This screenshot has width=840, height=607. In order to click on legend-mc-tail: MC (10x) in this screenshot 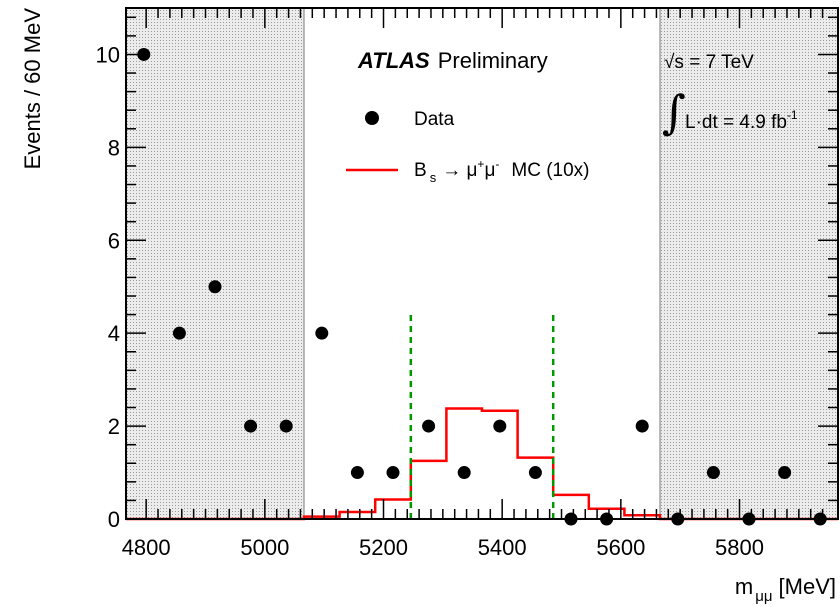, I will do `click(550, 170)`.